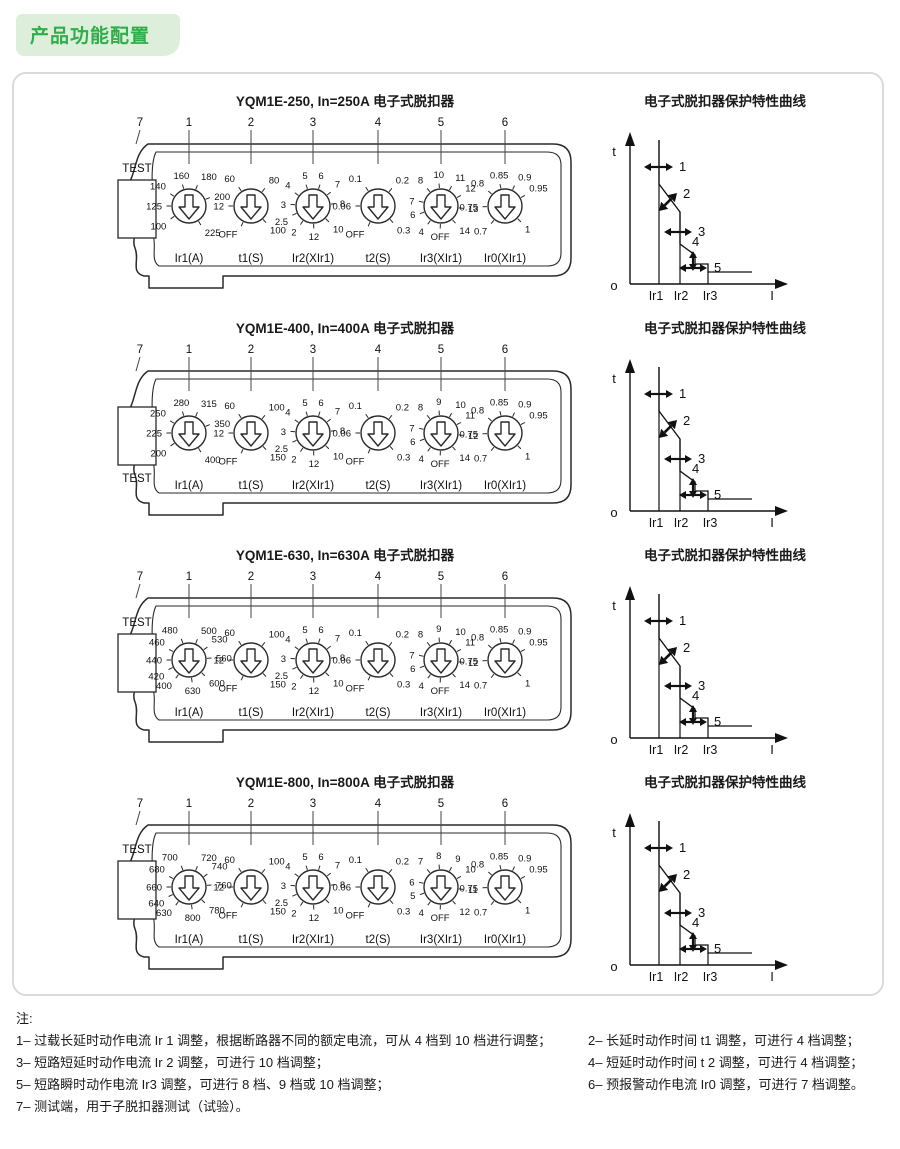 The height and width of the screenshot is (1149, 900). I want to click on dial-value-label: 0.9, so click(524, 858).